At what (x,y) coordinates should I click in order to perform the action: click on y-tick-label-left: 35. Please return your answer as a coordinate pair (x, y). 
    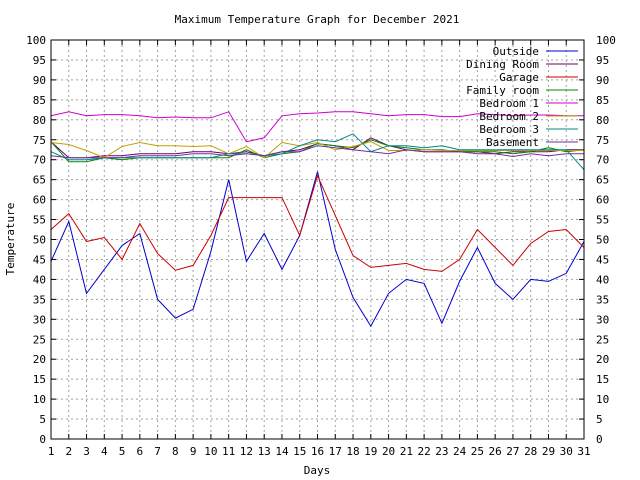
    Looking at the image, I should click on (39, 299).